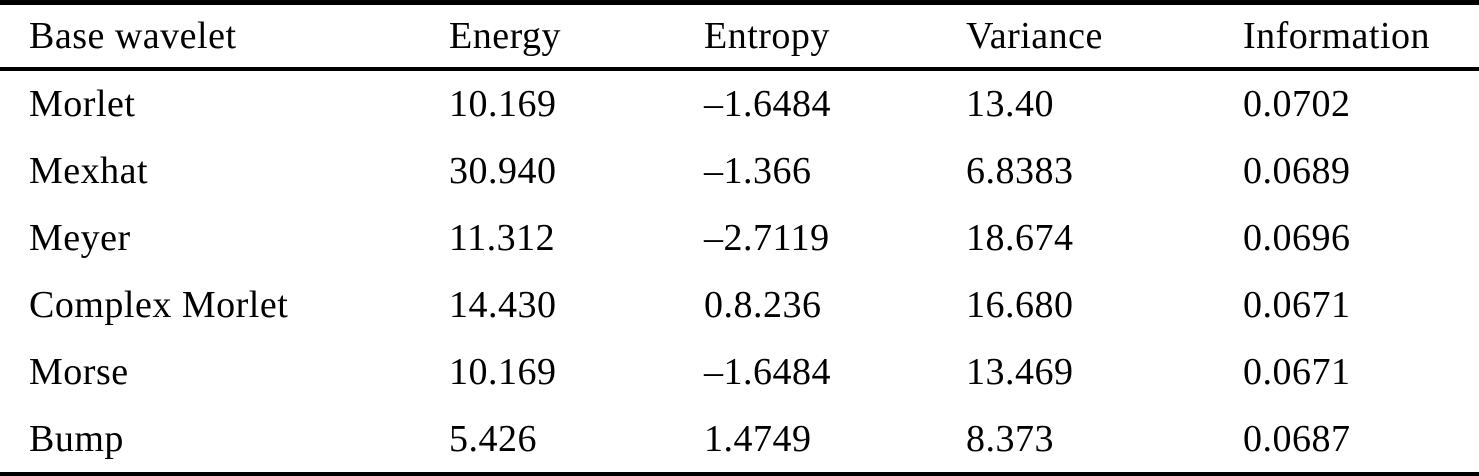 The height and width of the screenshot is (476, 1479). Describe the element at coordinates (1020, 171) in the screenshot. I see `cell-variance: 6.8383` at that location.